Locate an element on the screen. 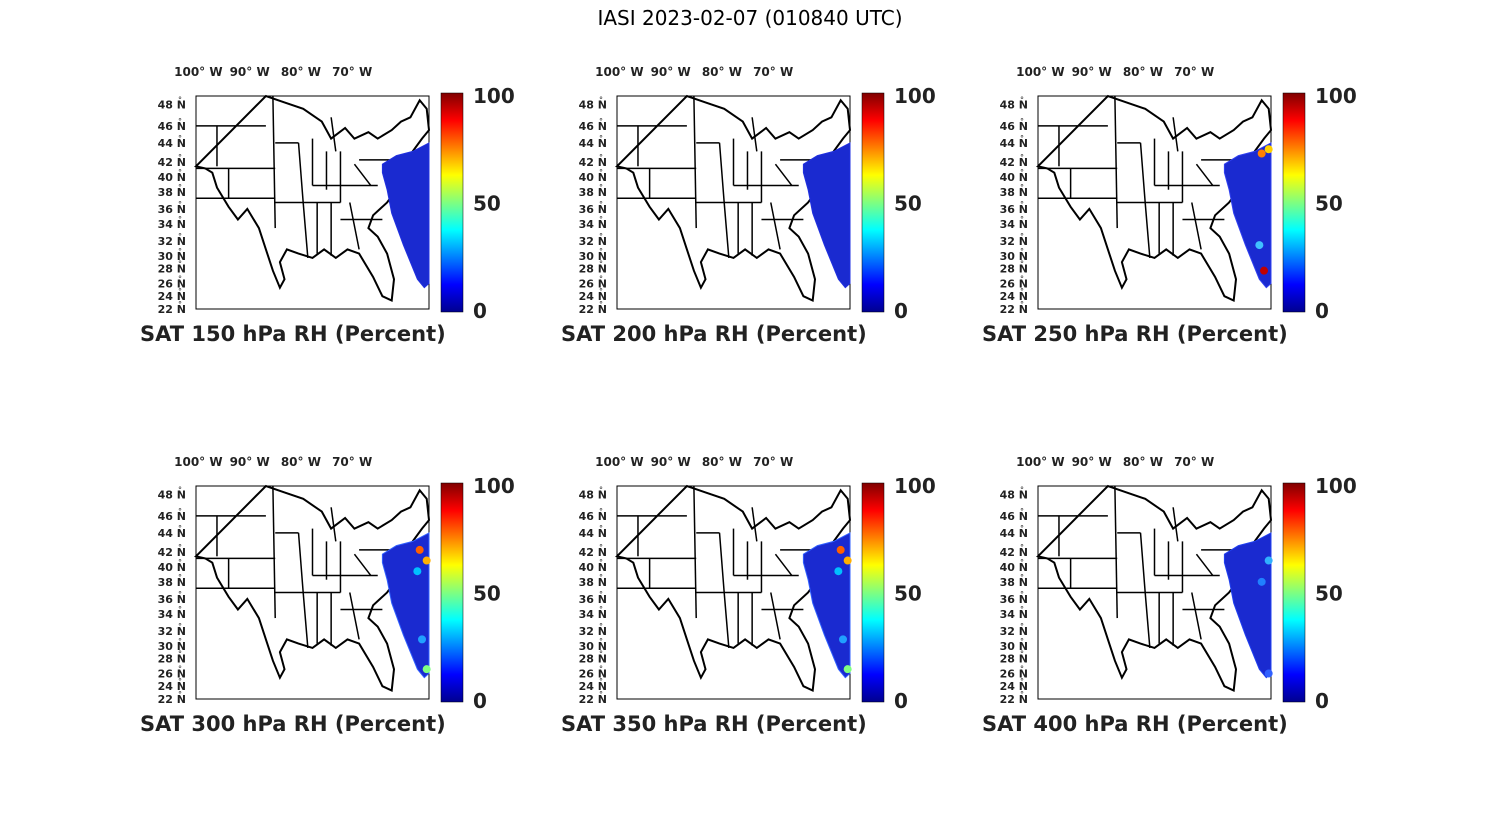 This screenshot has width=1500, height=825. lat-tick-label: 34 N is located at coordinates (172, 614).